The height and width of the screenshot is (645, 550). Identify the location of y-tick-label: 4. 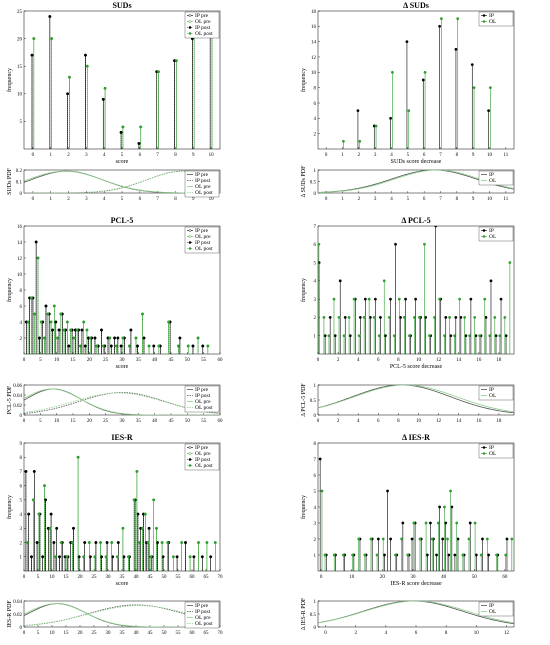
(21, 515).